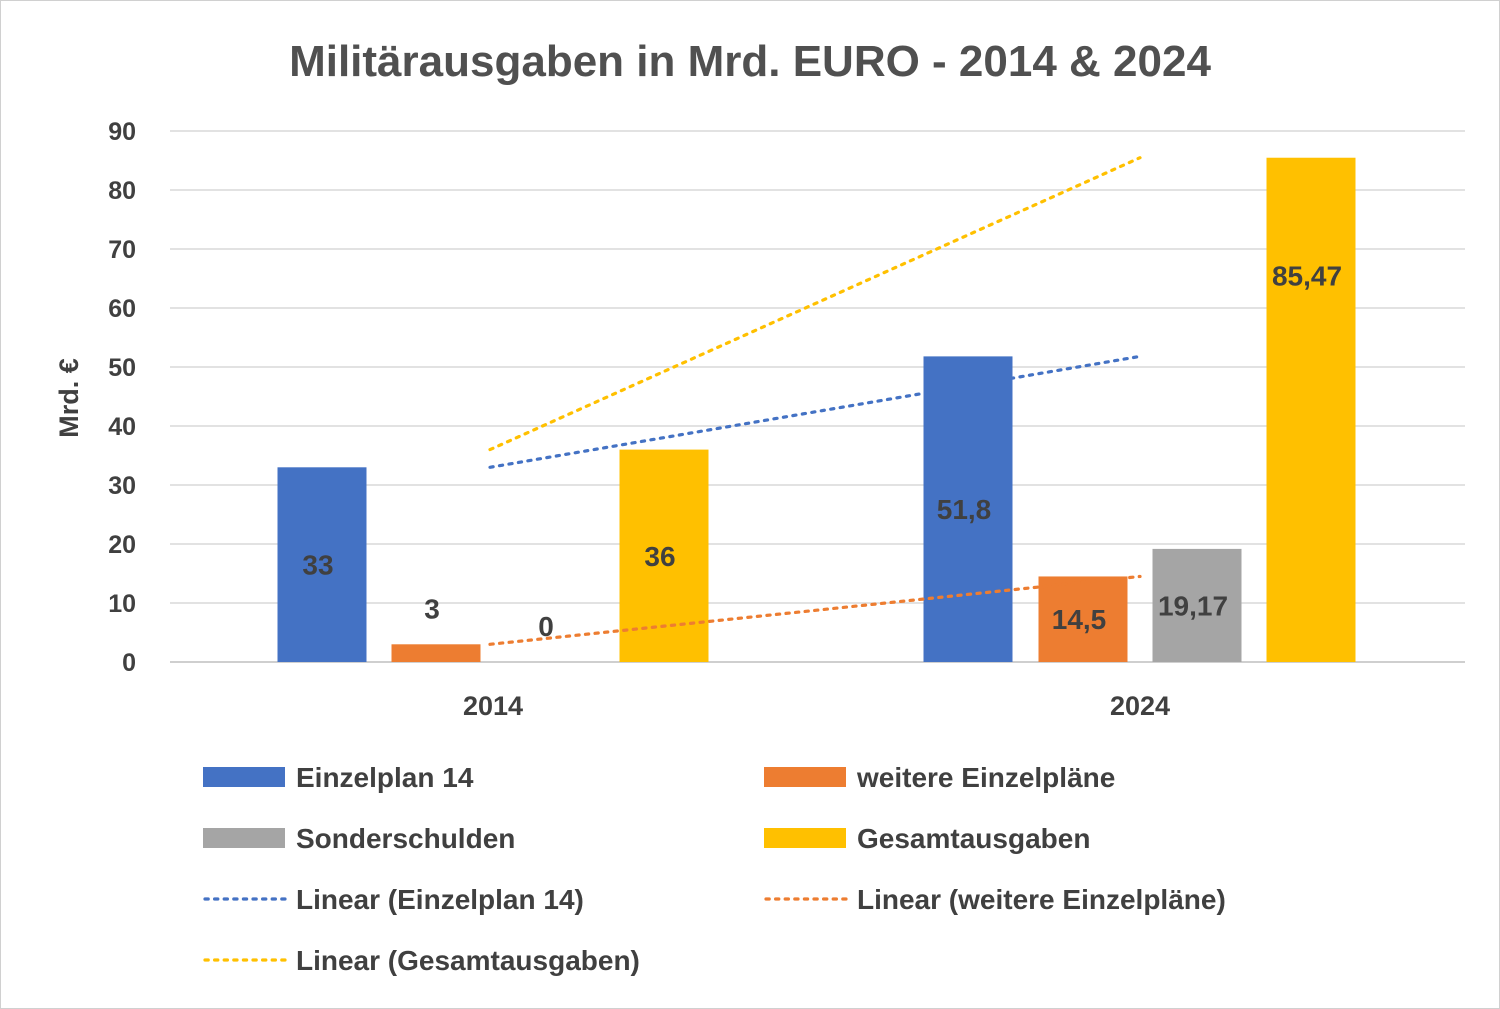 Image resolution: width=1500 pixels, height=1009 pixels. What do you see at coordinates (1193, 605) in the screenshot?
I see `data-label: 19,17` at bounding box center [1193, 605].